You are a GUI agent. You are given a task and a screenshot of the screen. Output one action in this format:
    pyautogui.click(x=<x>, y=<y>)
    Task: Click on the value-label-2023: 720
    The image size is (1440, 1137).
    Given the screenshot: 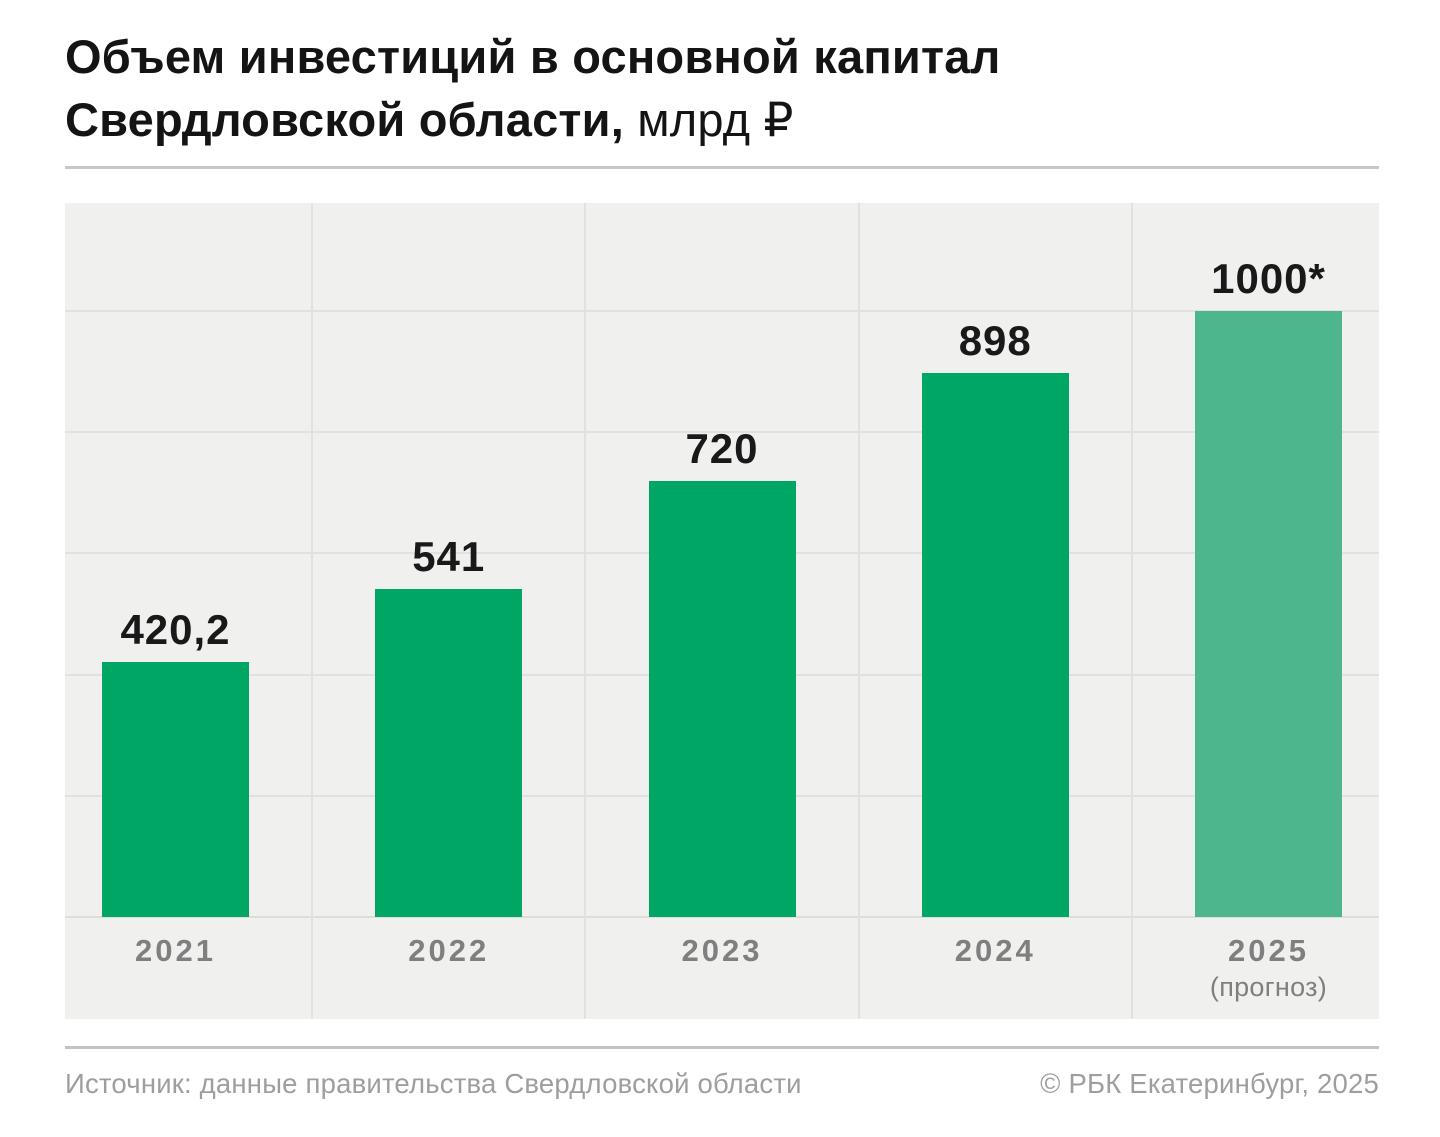 What is the action you would take?
    pyautogui.click(x=722, y=448)
    